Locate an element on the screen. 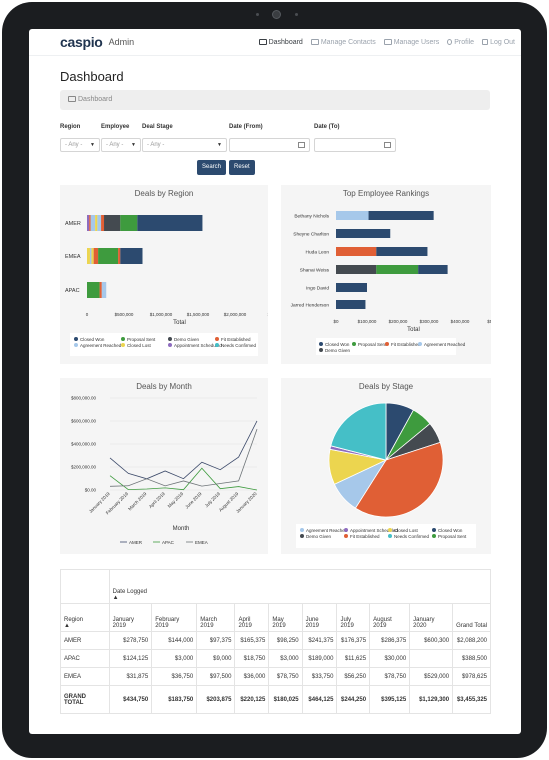 The height and width of the screenshot is (760, 549). legend-label: Closed Won is located at coordinates (450, 530).